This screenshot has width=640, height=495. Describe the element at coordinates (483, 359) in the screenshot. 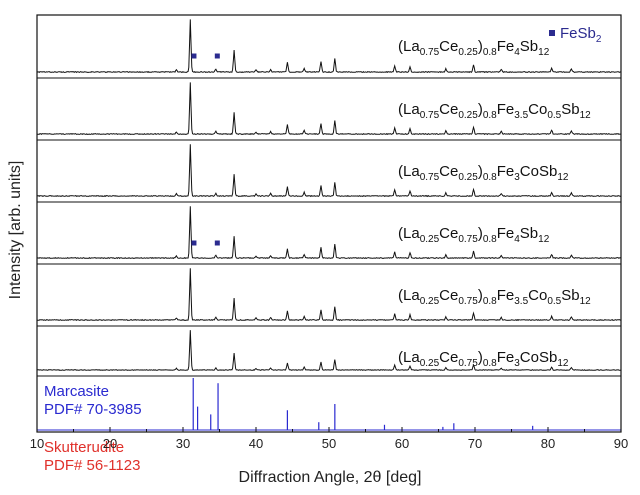

I see `series-label-6: (La0.25Ce0.75)0.8Fe3CoSb12` at that location.